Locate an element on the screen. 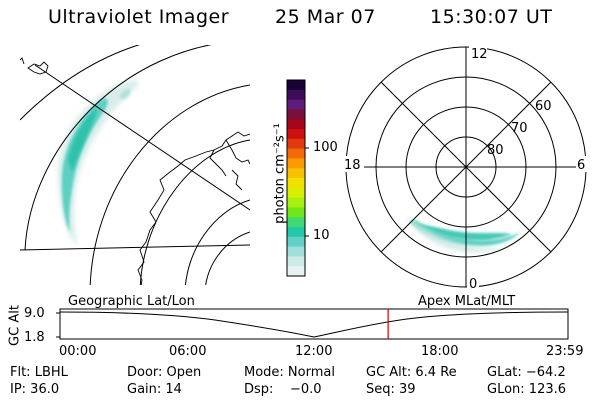 The height and width of the screenshot is (400, 600). mlt-label-6: 6 is located at coordinates (581, 165).